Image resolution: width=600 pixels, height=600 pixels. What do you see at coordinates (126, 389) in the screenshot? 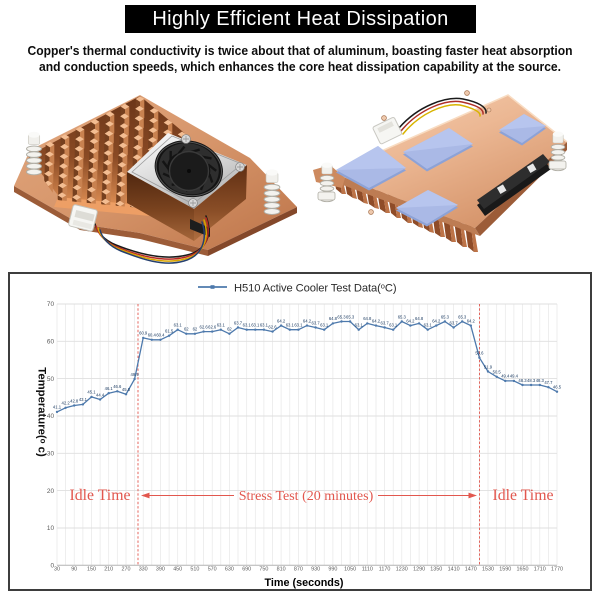
I see `svg-text: 45.8` at bounding box center [126, 389].